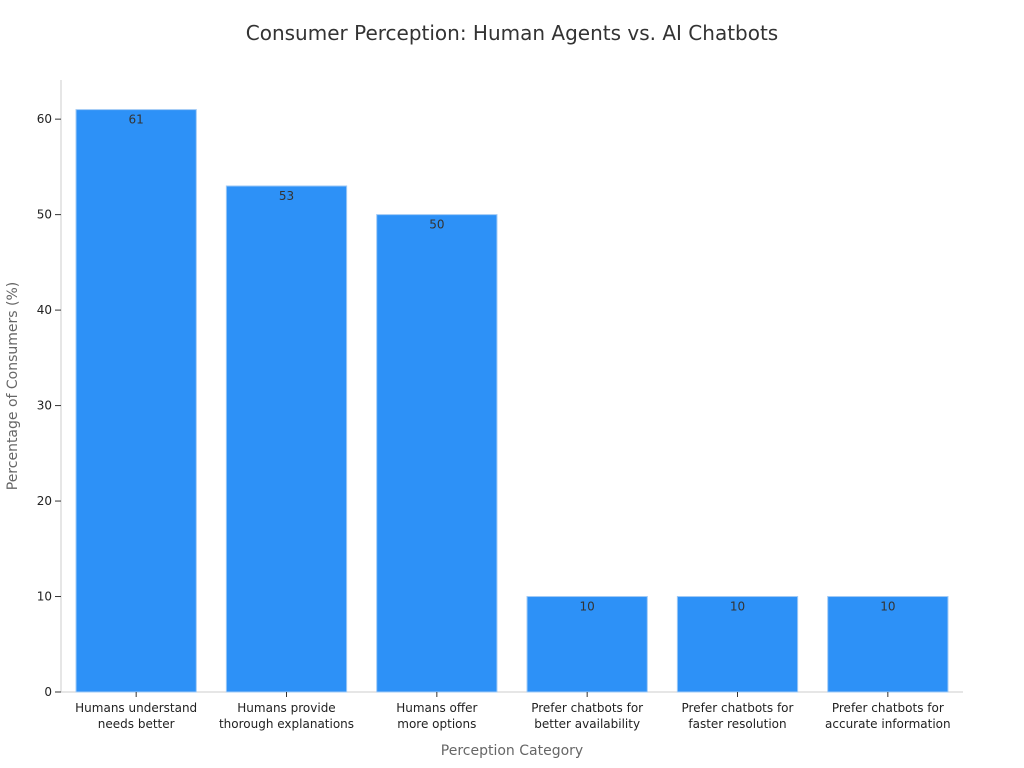 Image resolution: width=1024 pixels, height=768 pixels. What do you see at coordinates (136, 708) in the screenshot?
I see `x-tick-label-line: Humans understand` at bounding box center [136, 708].